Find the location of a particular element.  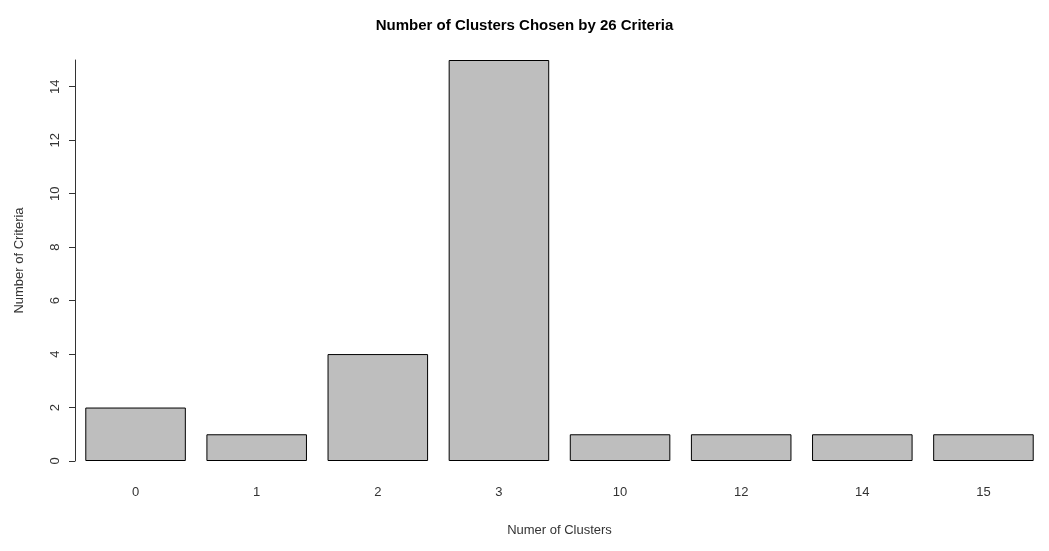

y-tick-label: 10 is located at coordinates (54, 193).